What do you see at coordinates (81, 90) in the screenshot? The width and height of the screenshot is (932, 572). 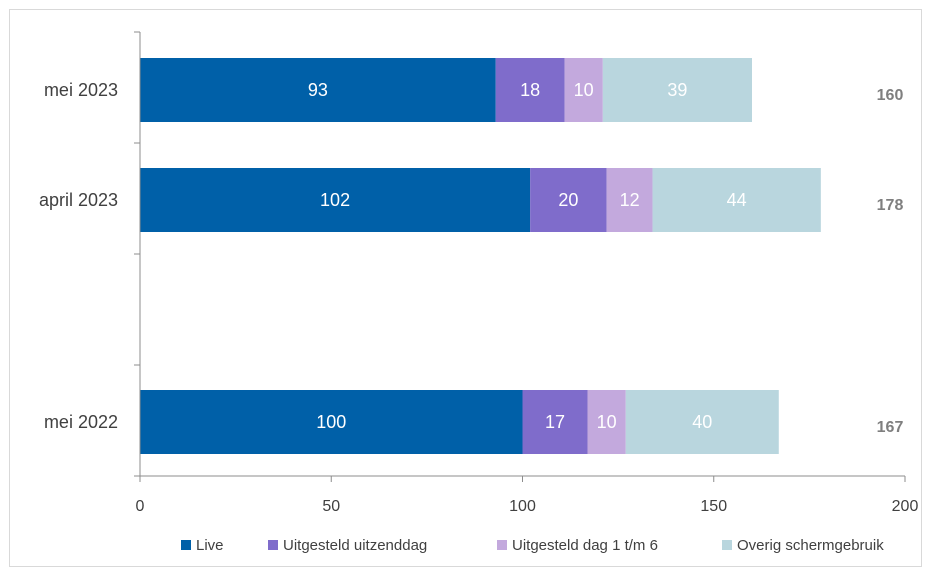 I see `category-label: mei 2023` at bounding box center [81, 90].